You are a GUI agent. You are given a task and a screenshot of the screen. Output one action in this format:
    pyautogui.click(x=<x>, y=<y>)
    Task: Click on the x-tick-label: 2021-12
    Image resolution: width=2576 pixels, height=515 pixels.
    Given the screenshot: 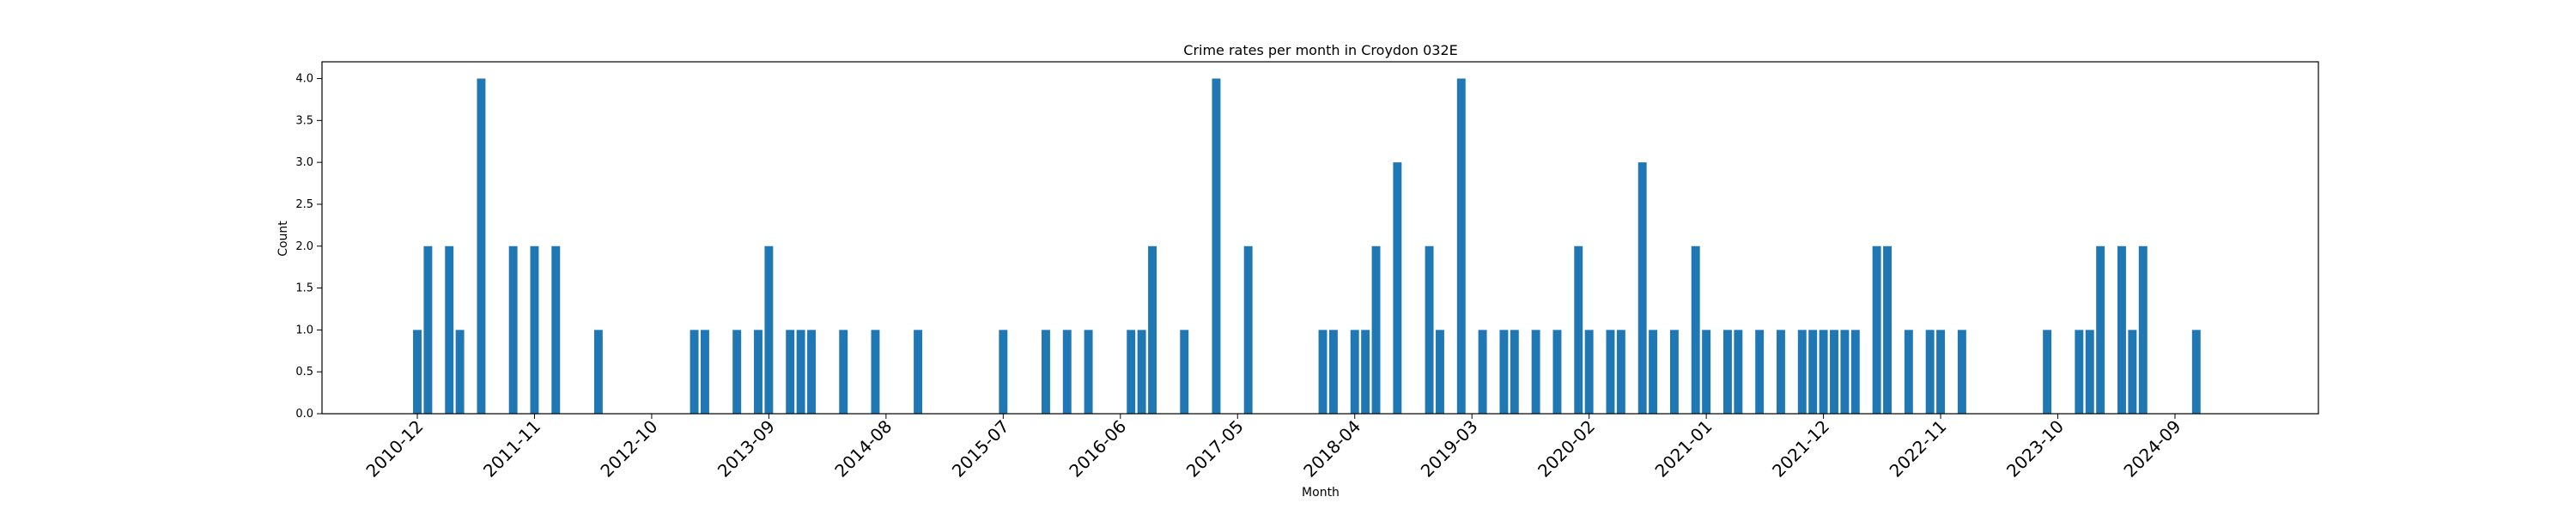 What is the action you would take?
    pyautogui.click(x=1800, y=449)
    